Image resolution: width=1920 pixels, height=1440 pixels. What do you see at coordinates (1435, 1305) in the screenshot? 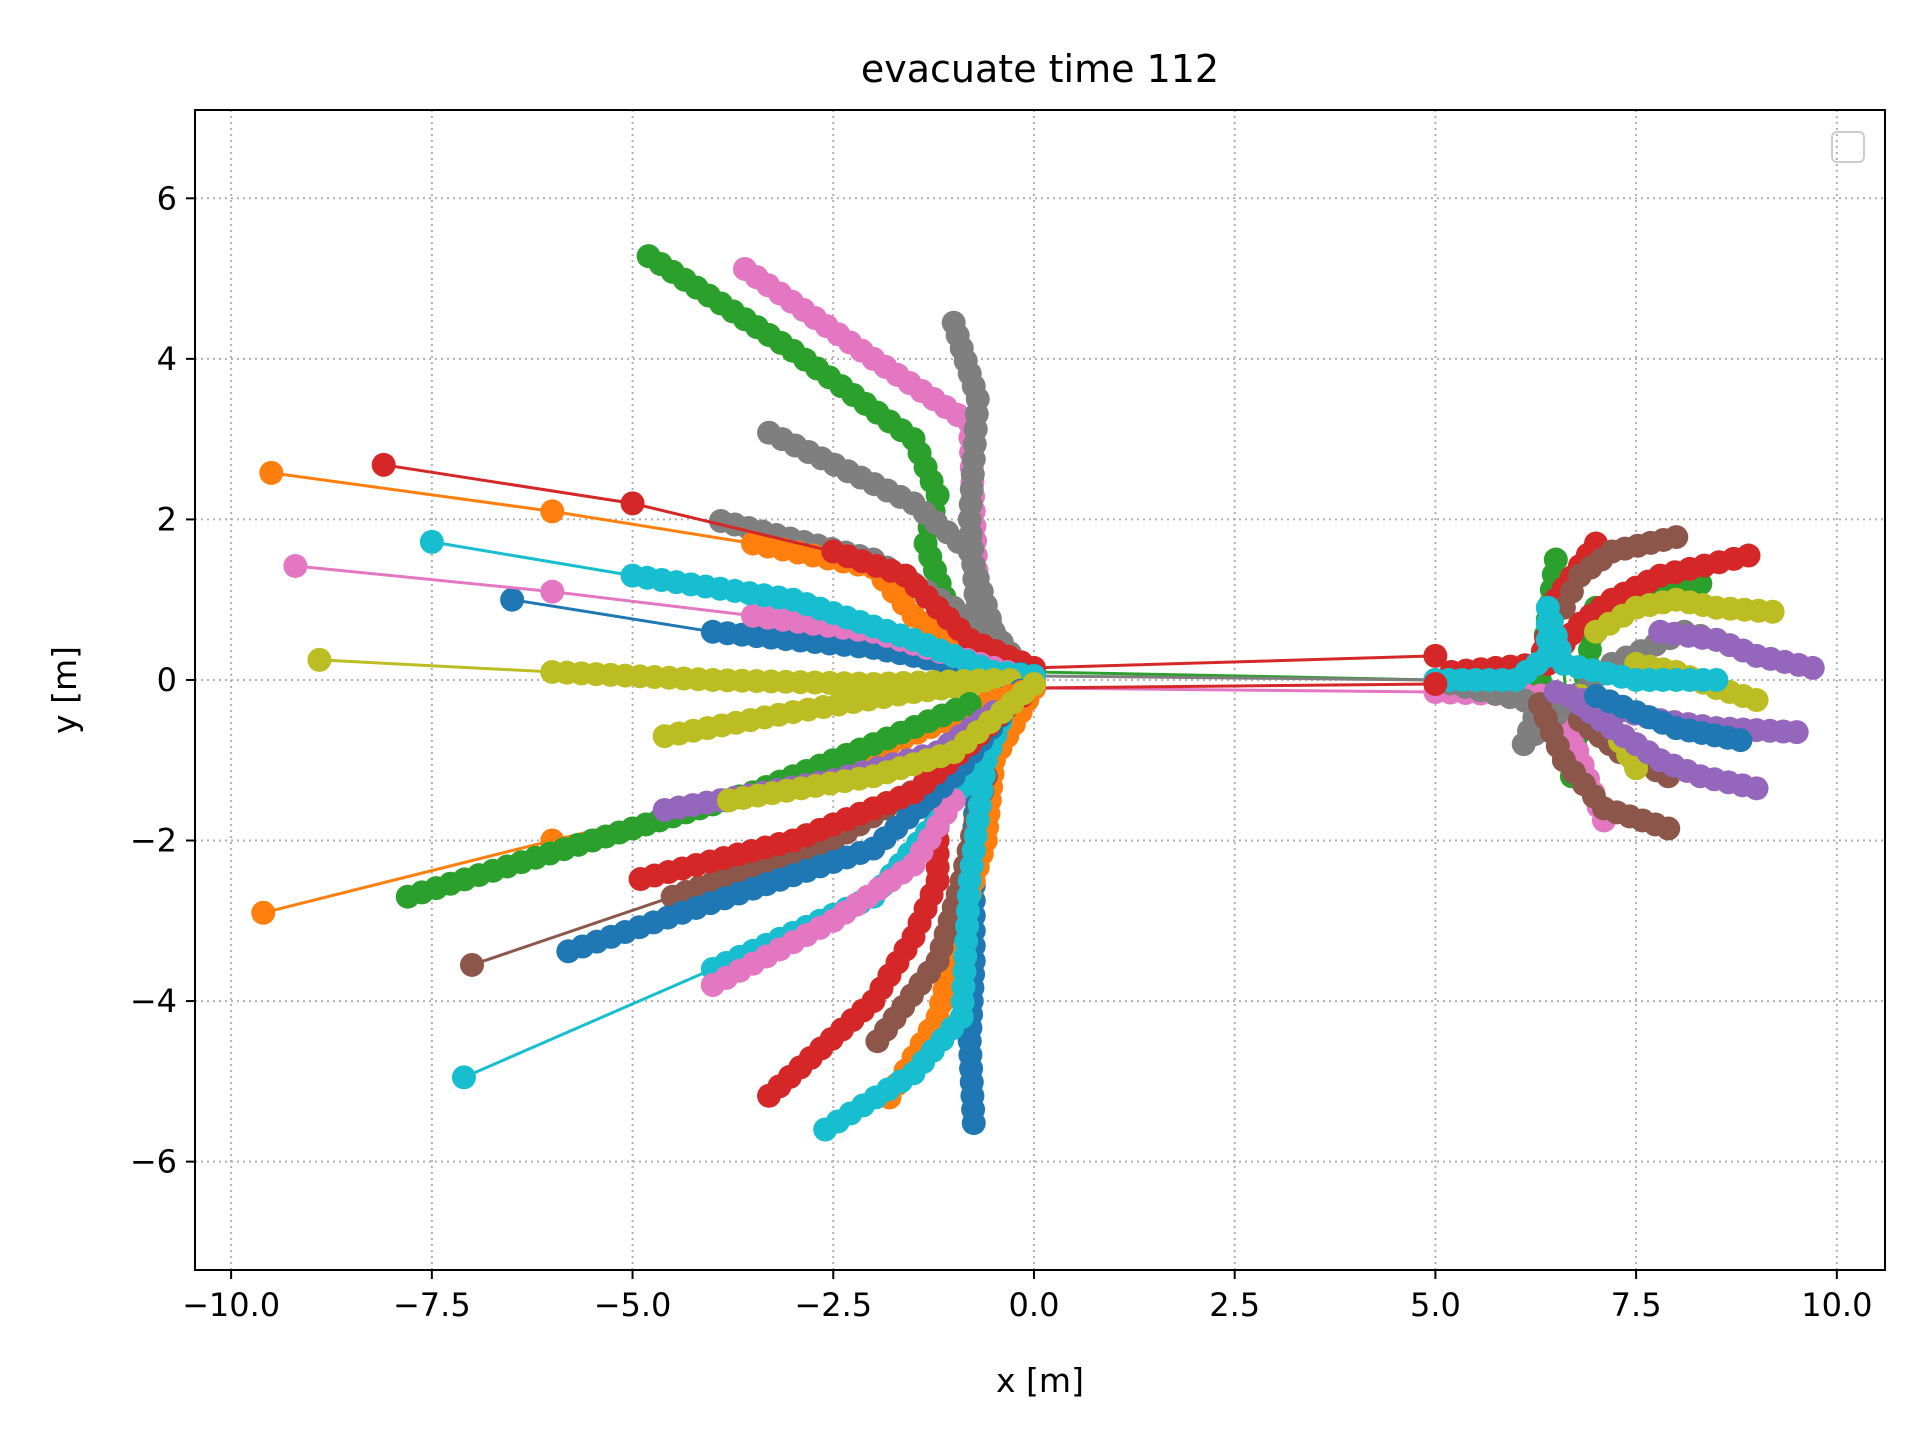
I see `x-tick-label: 5.0` at bounding box center [1435, 1305].